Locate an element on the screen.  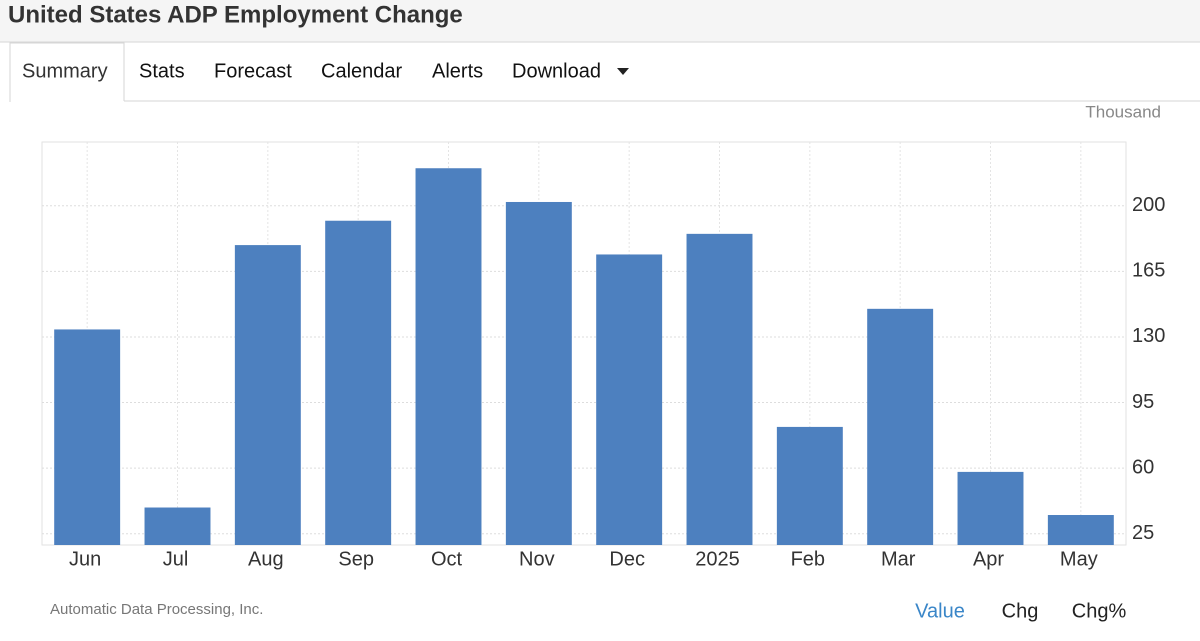
x-tick-label: Mar is located at coordinates (898, 559).